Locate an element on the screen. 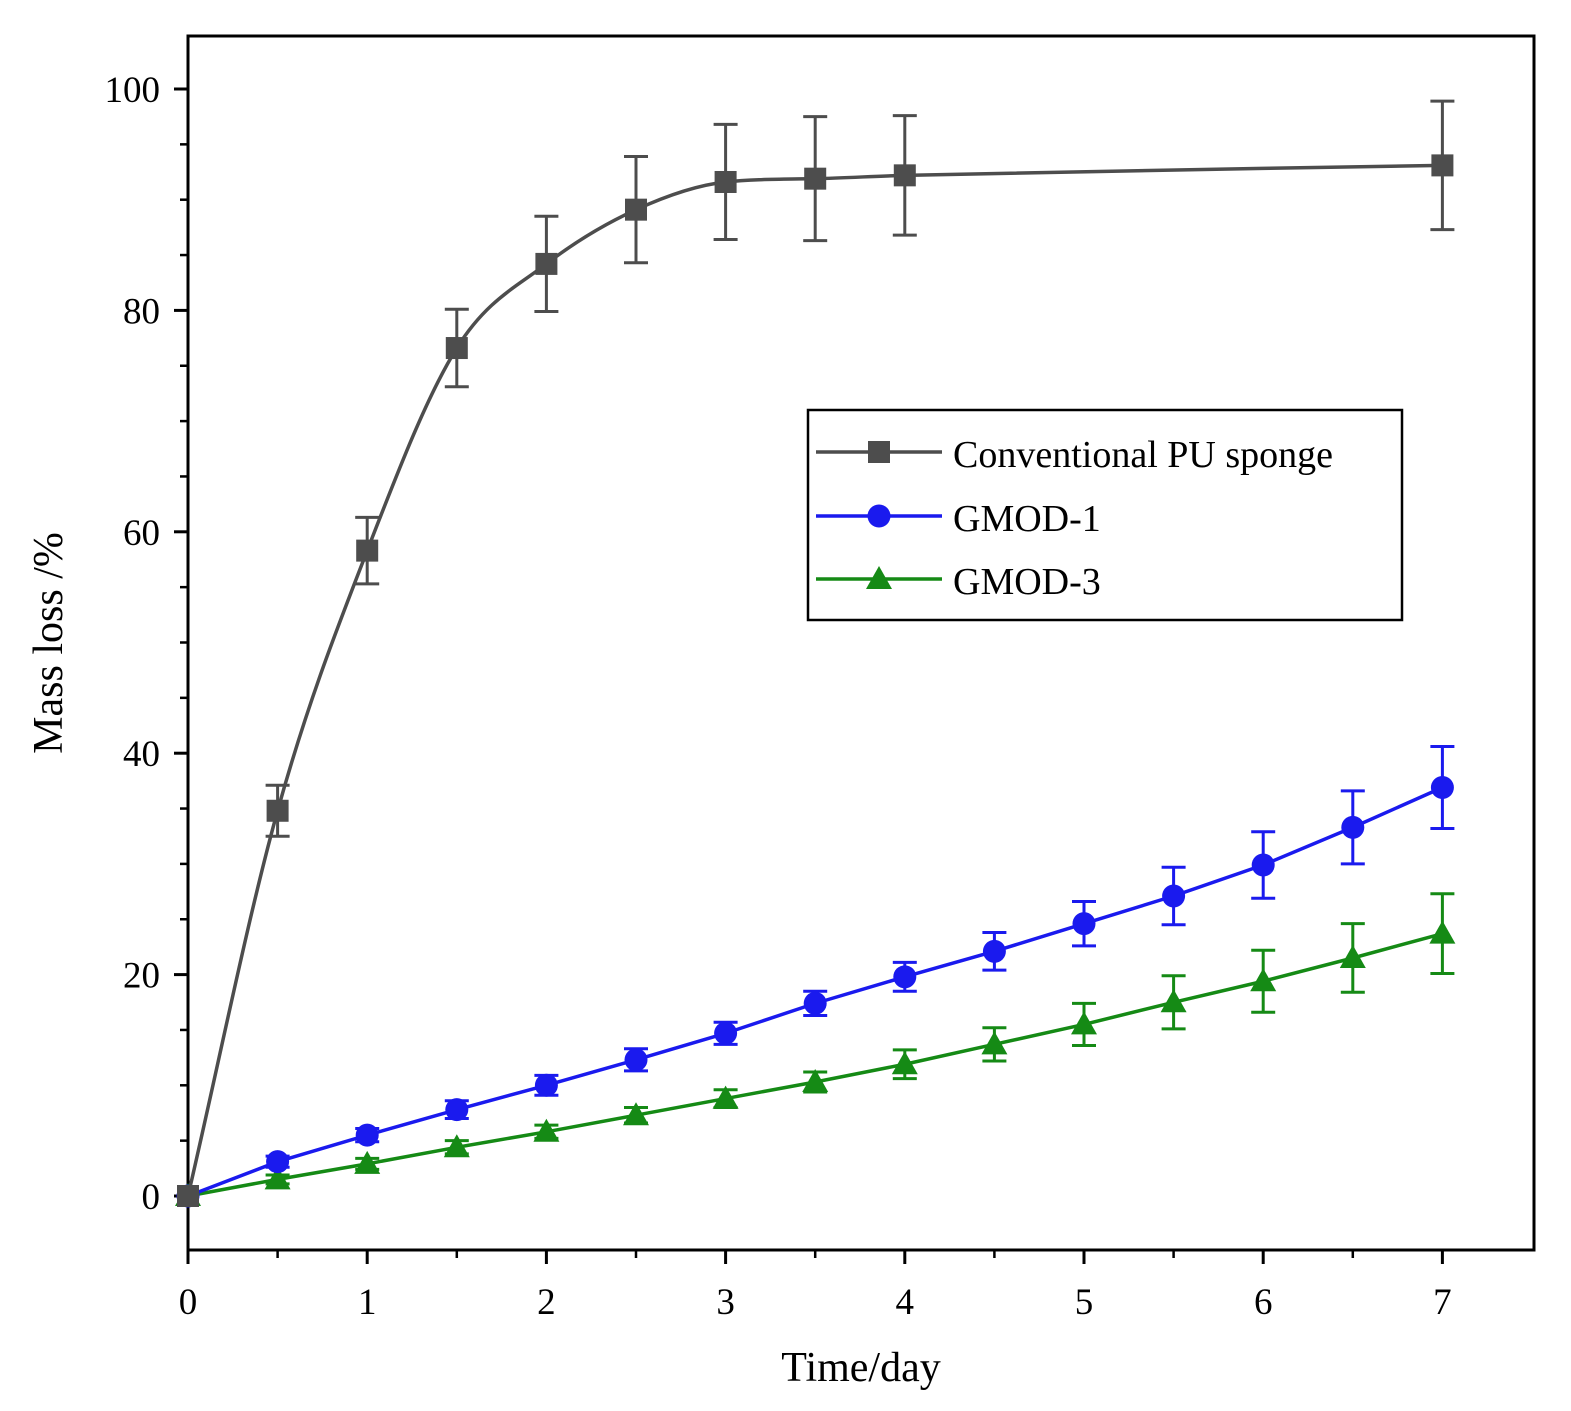  y-tick-label: 40 is located at coordinates (141, 754).